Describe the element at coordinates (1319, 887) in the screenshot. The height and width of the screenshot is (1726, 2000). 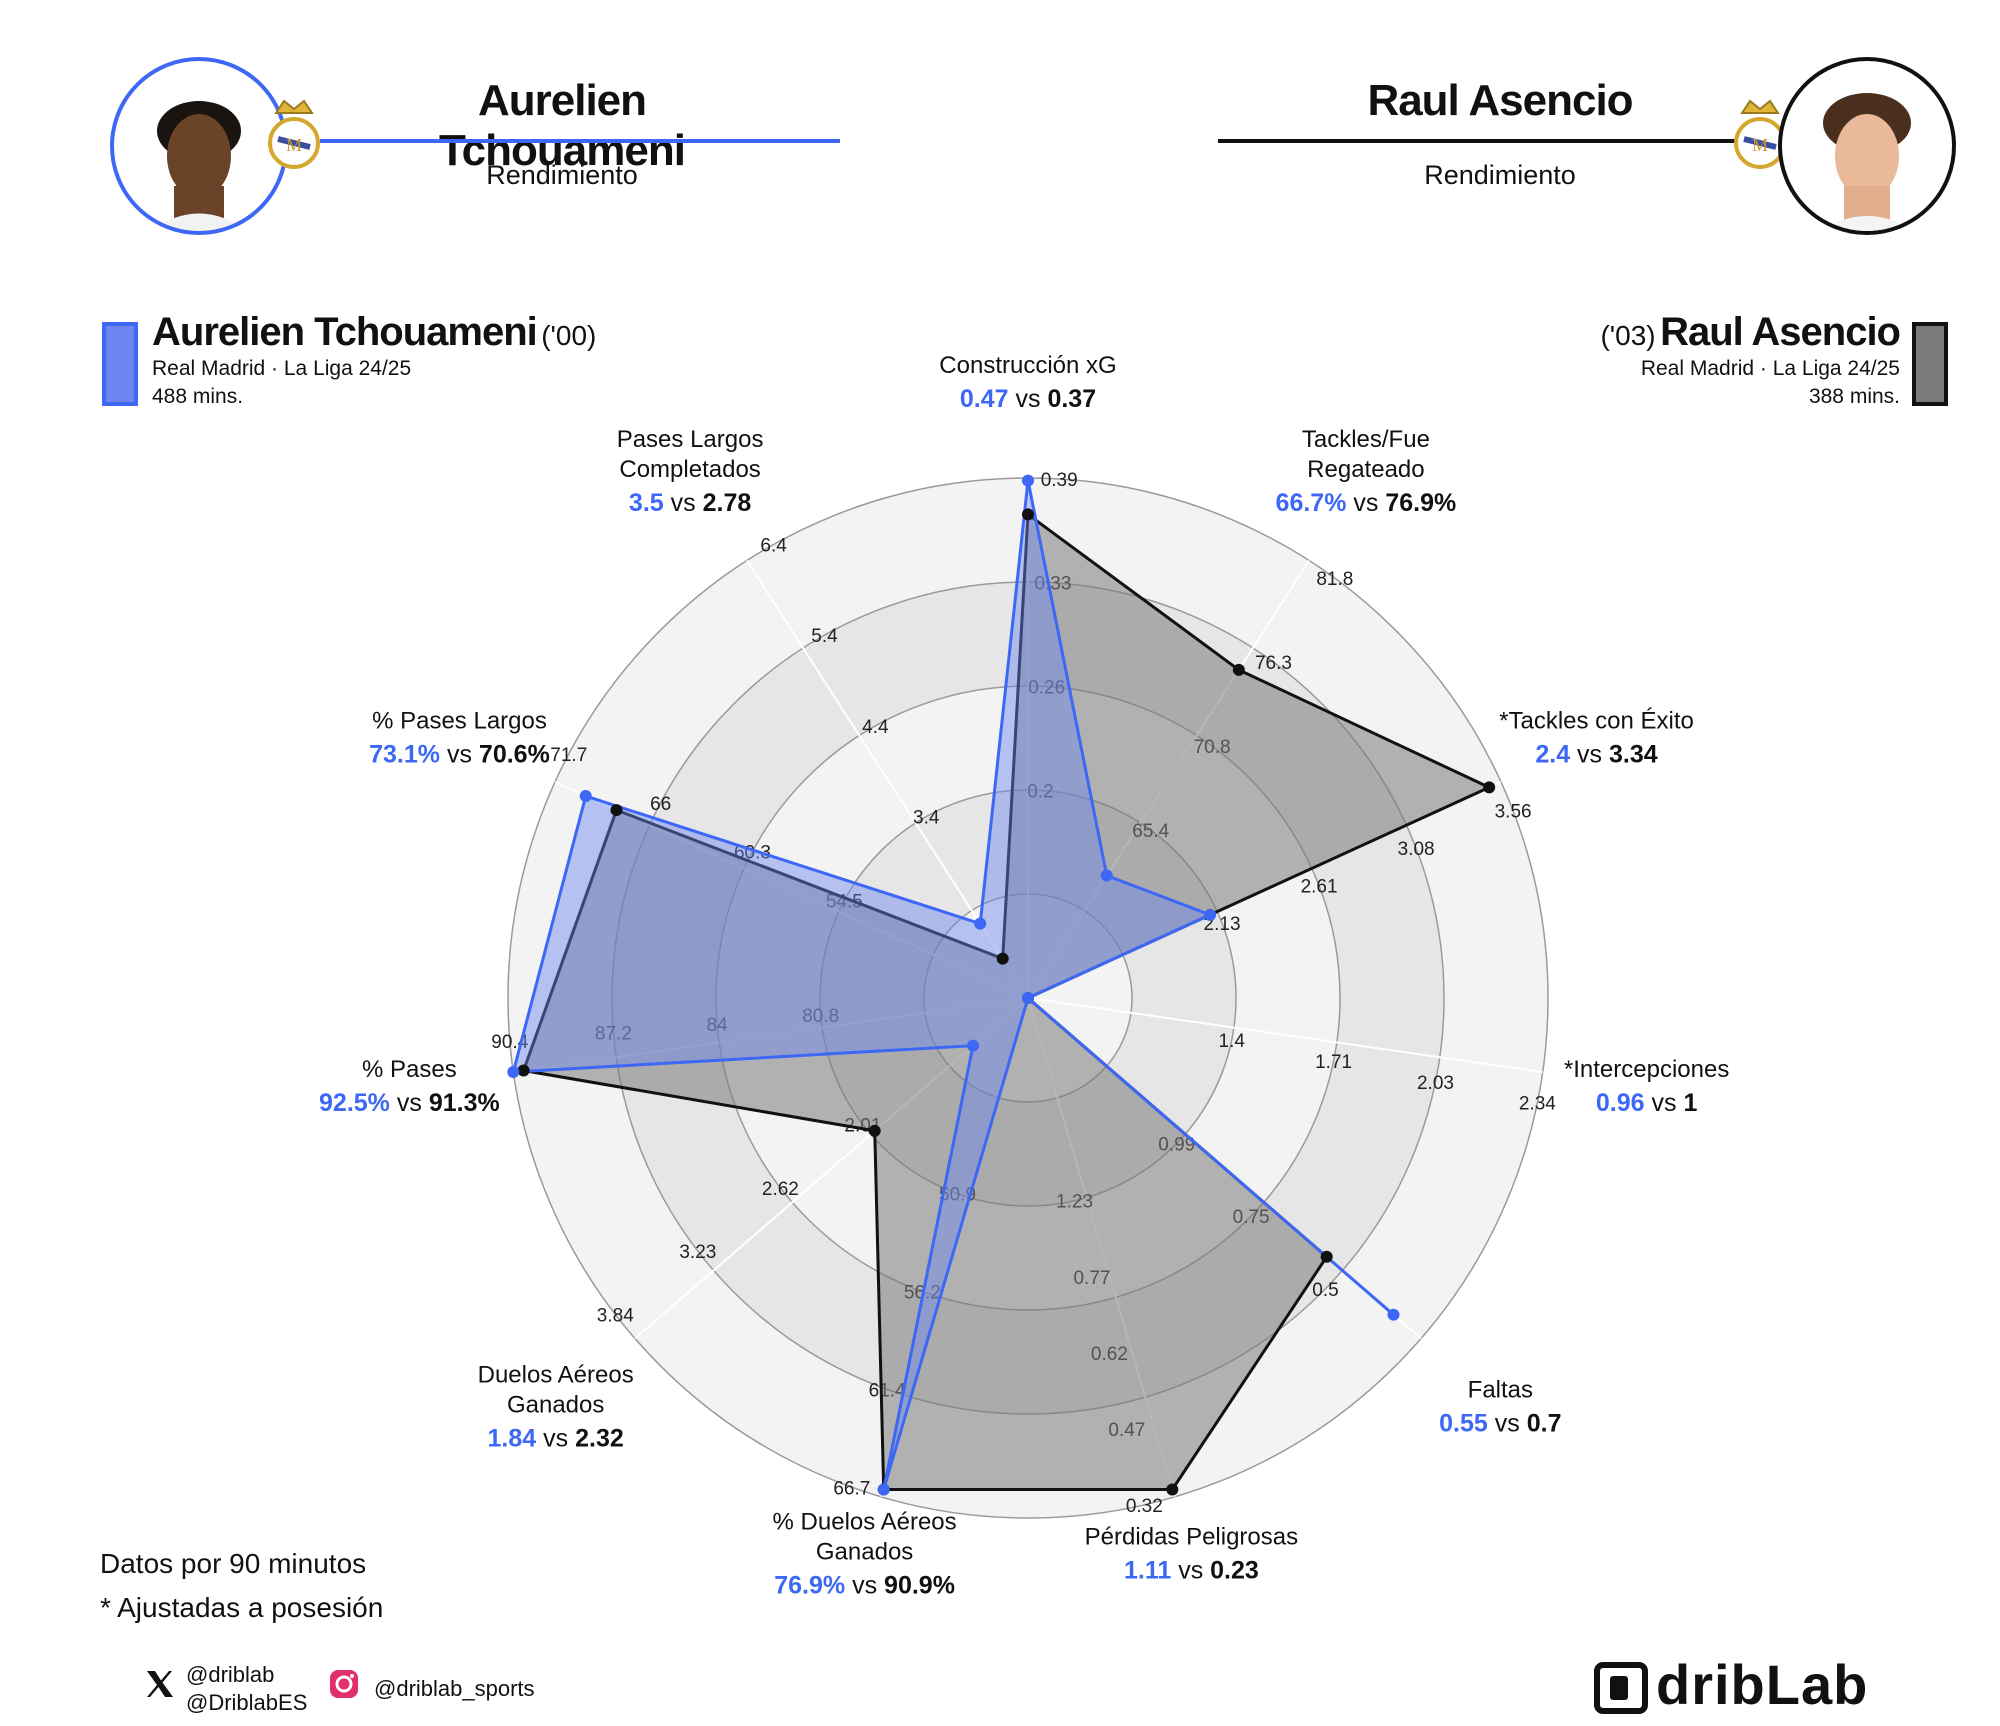
I see `radar-tick-label: 2.61` at that location.